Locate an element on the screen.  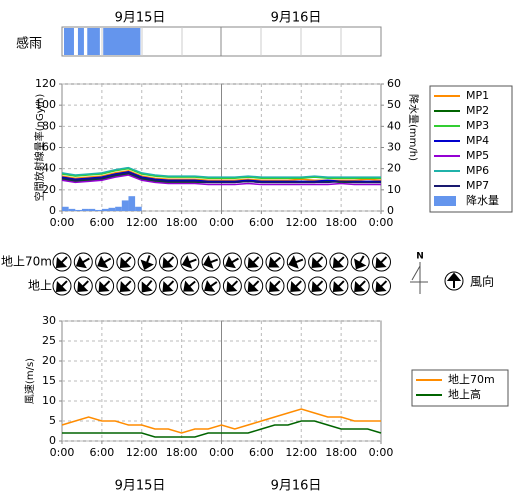
wind-row-label: 地上 is located at coordinates (40, 286).